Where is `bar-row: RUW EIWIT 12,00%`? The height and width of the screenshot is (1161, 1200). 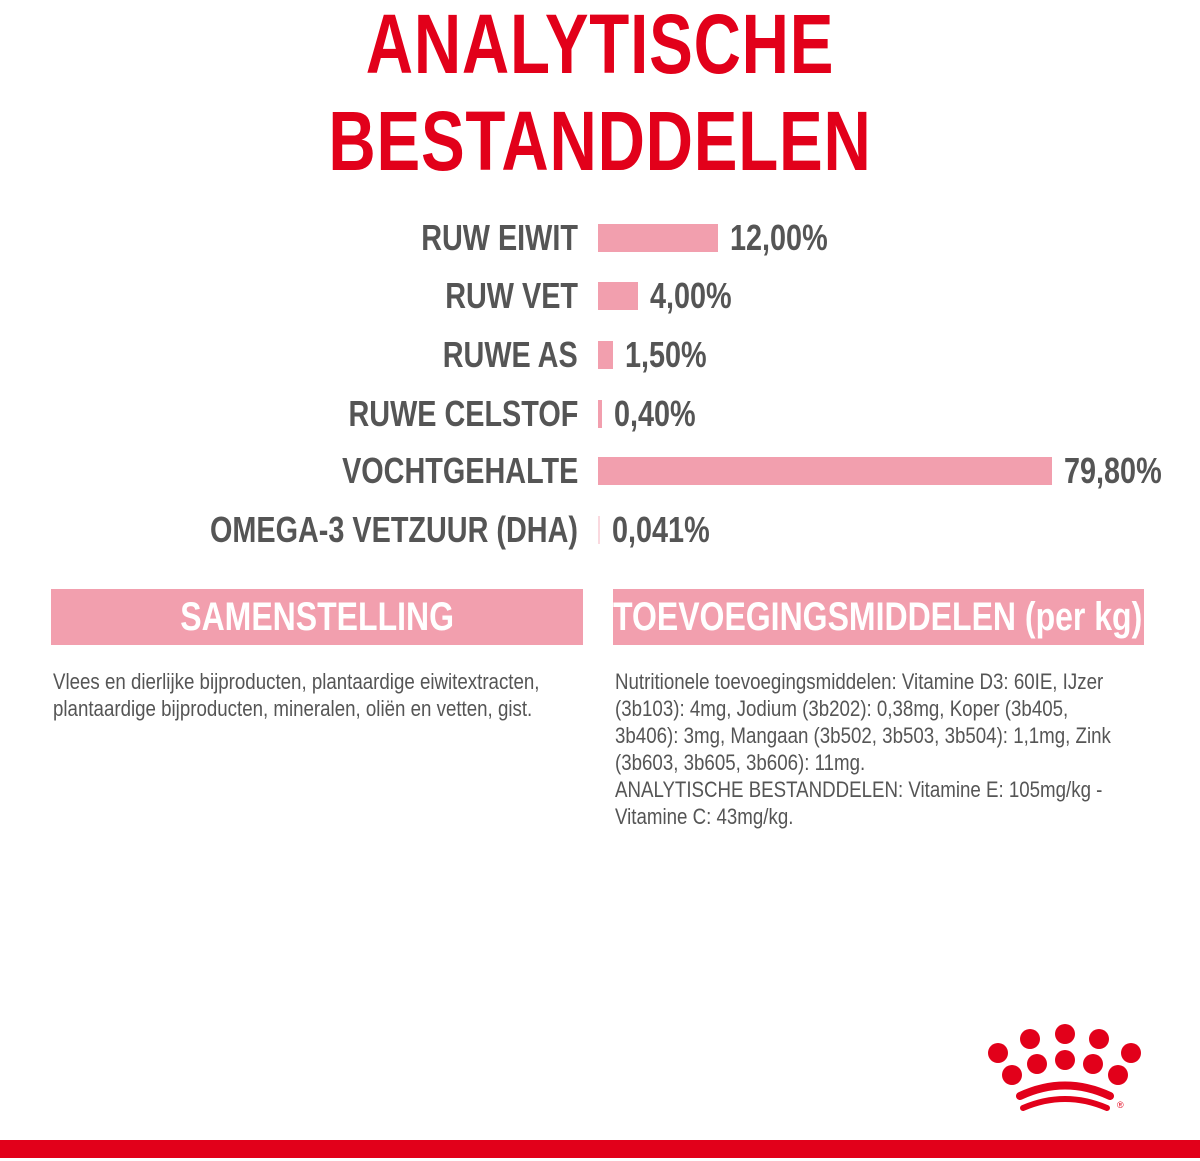 bar-row: RUW EIWIT 12,00% is located at coordinates (600, 238).